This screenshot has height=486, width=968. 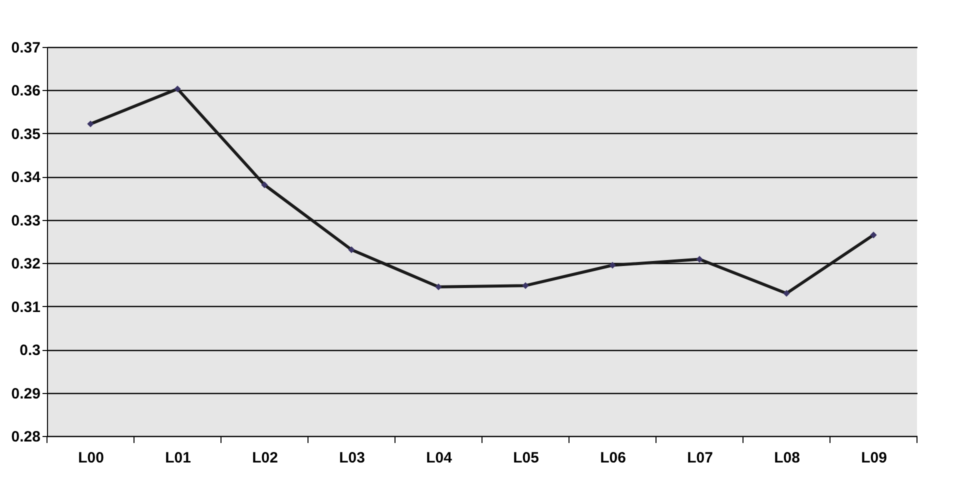 What do you see at coordinates (700, 458) in the screenshot?
I see `x-tick-label: L07` at bounding box center [700, 458].